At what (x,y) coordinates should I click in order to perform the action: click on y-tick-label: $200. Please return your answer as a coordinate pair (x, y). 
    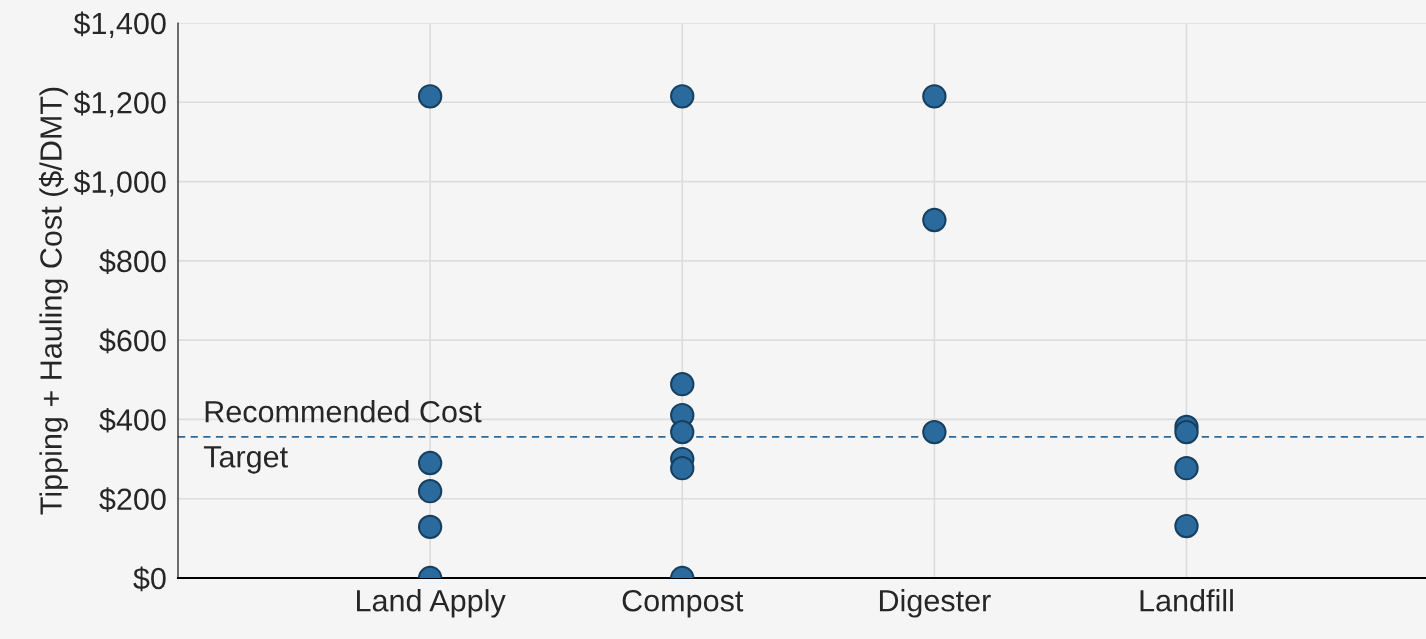
    Looking at the image, I should click on (132, 499).